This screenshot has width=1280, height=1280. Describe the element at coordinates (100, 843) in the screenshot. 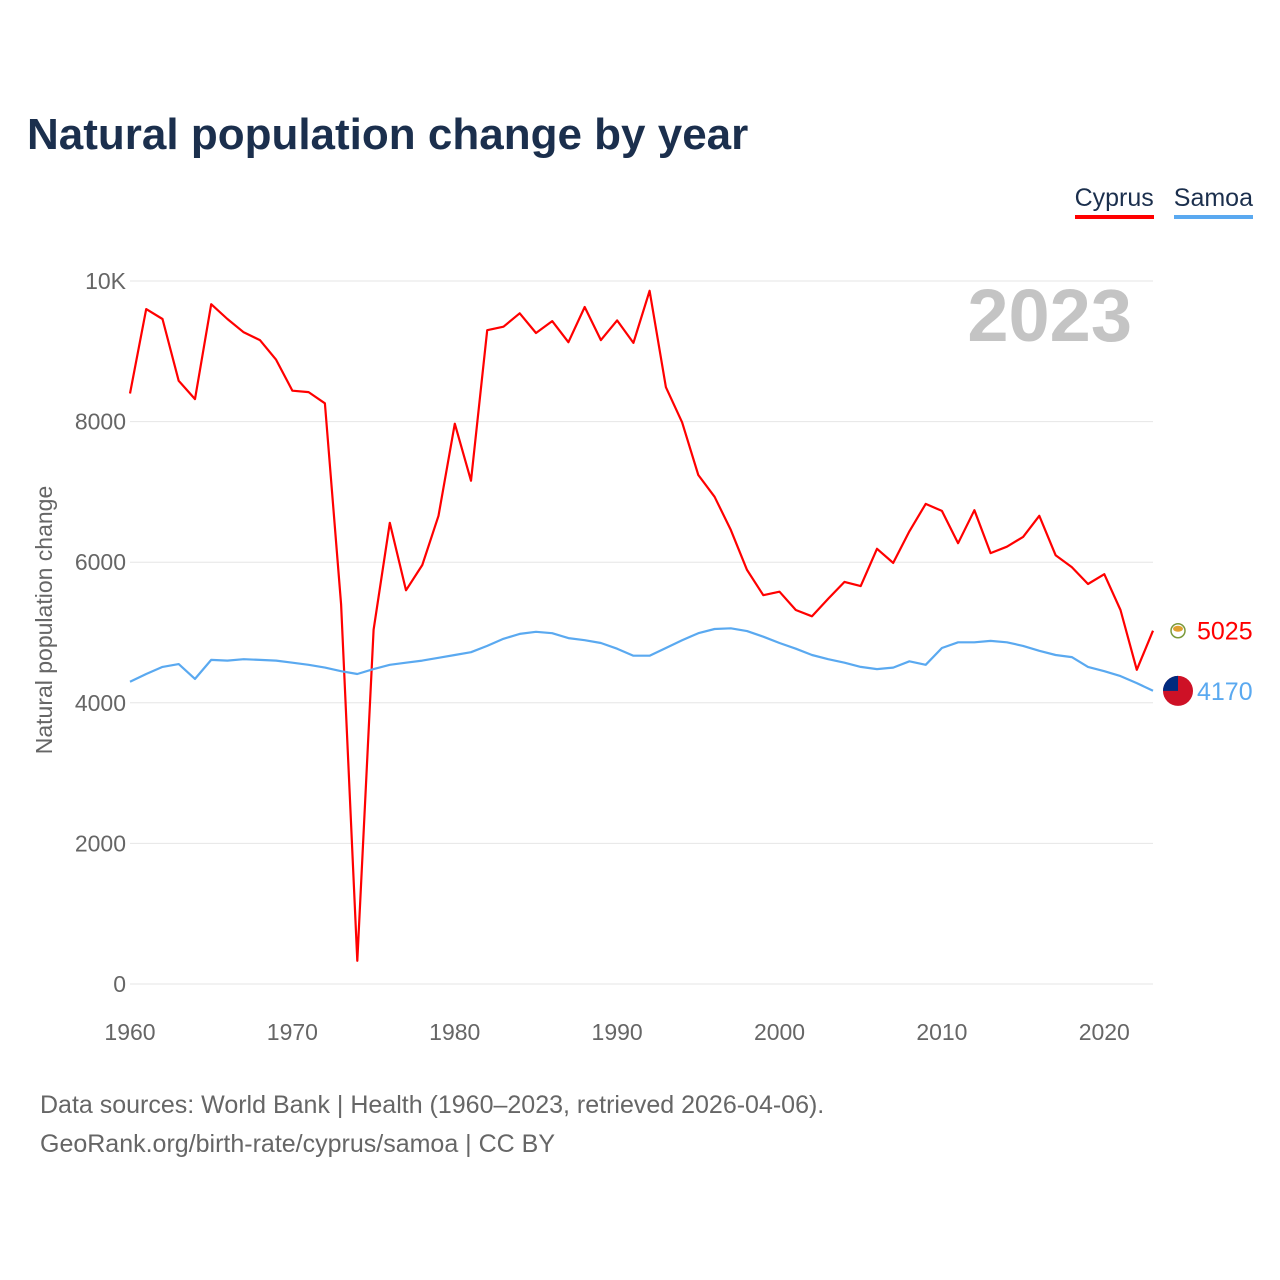

I see `y-tick-label: 2000` at that location.